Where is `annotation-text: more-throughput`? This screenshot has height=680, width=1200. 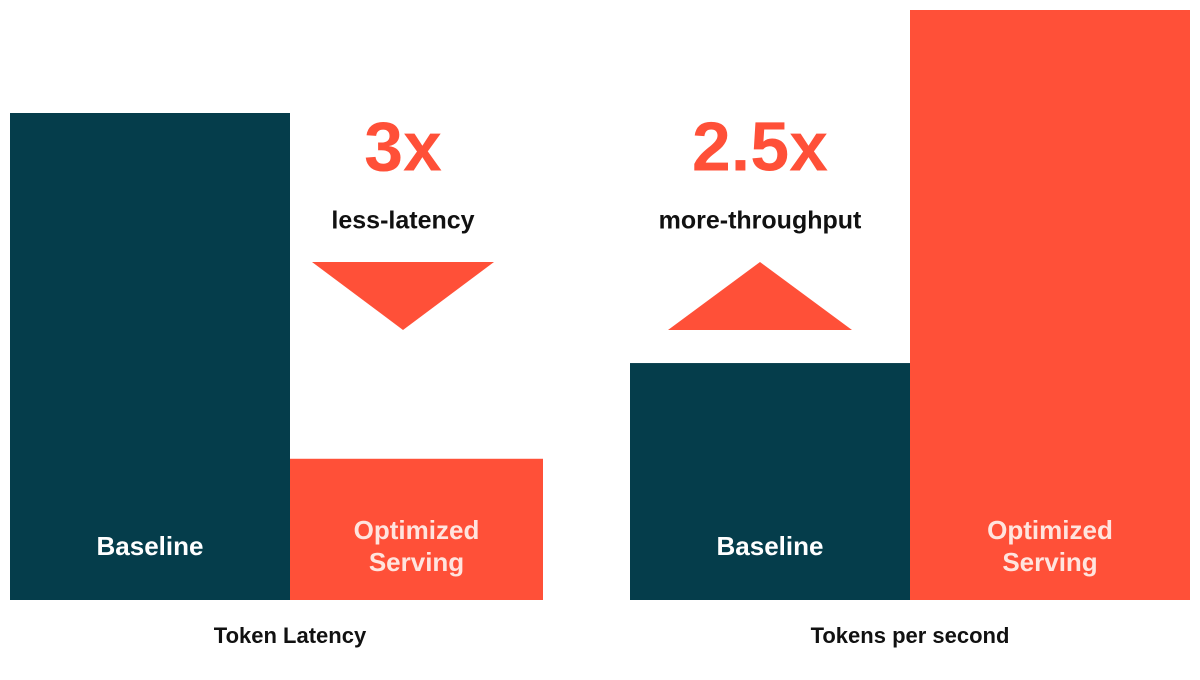
annotation-text: more-throughput is located at coordinates (760, 221).